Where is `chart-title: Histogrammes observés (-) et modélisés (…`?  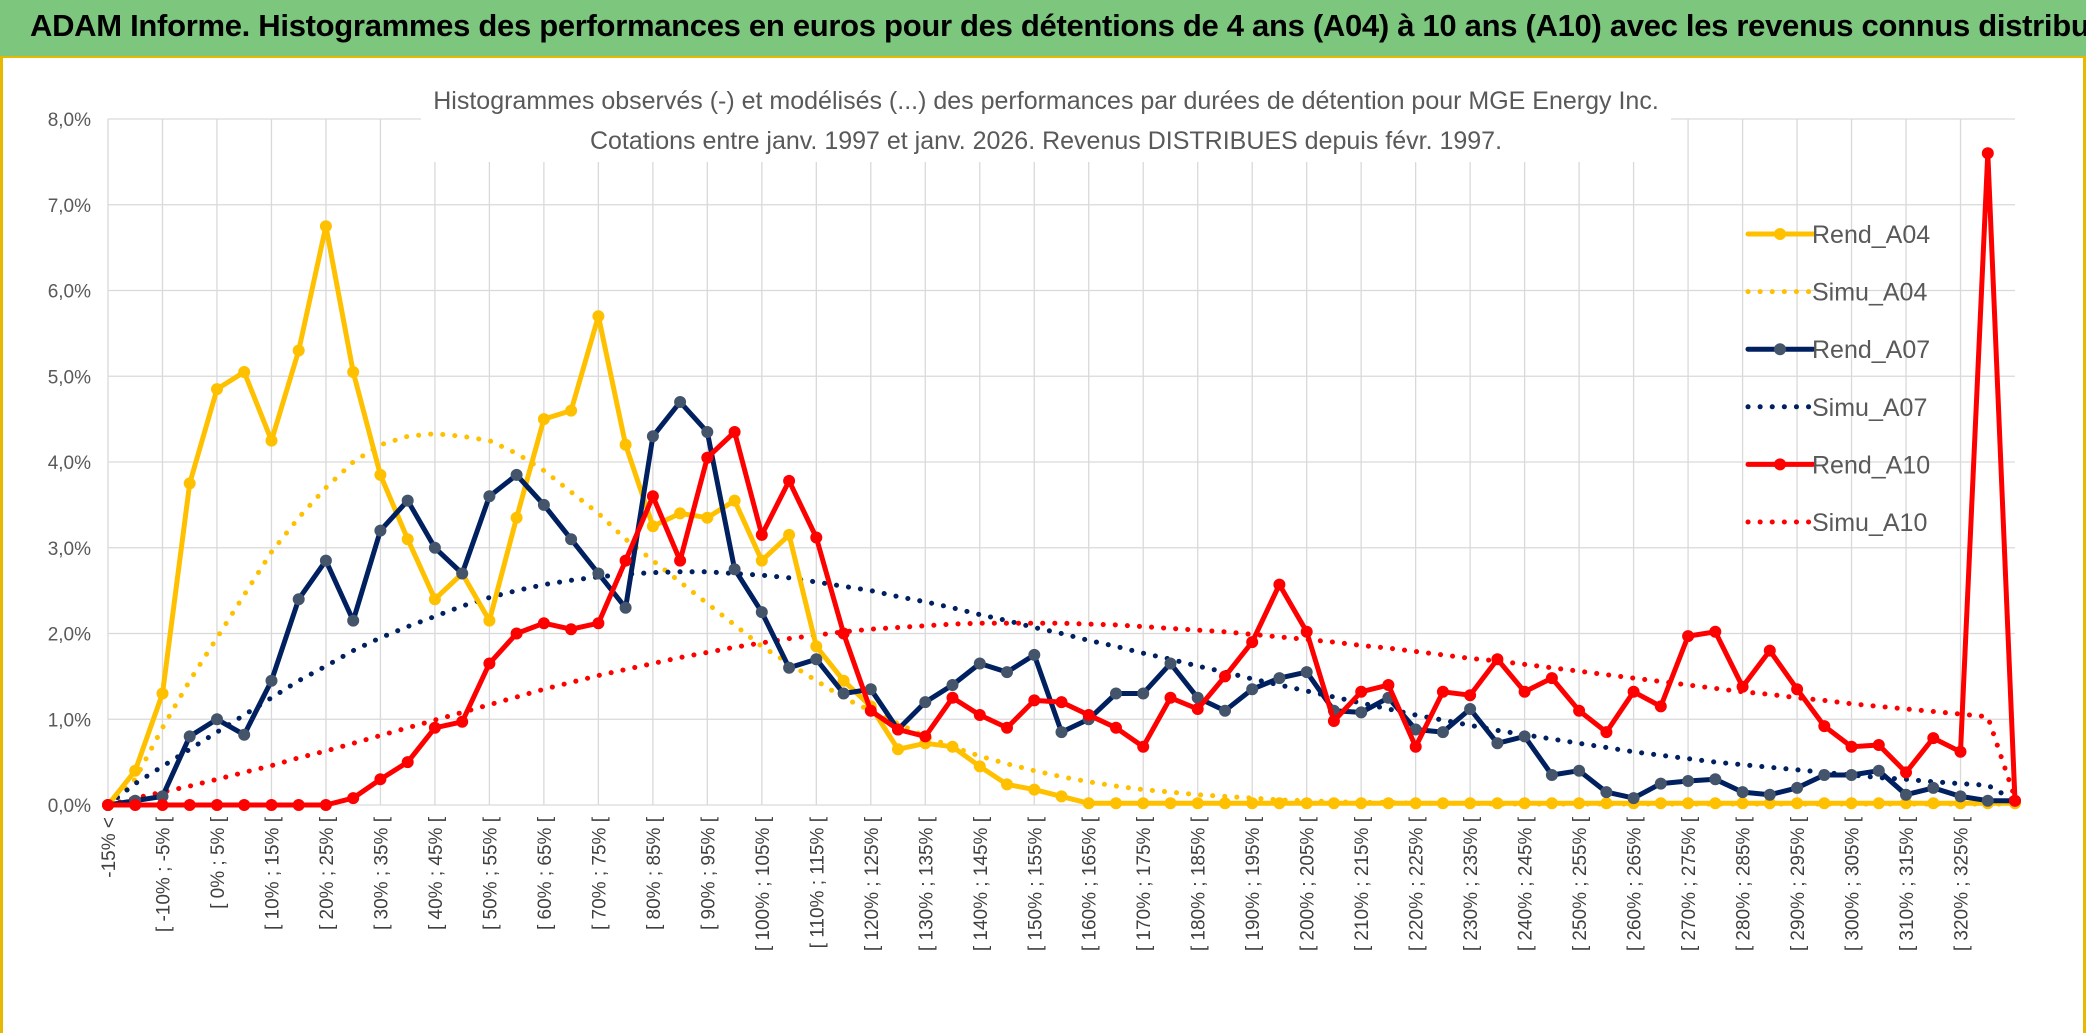
chart-title: Histogrammes observés (-) et modélisés (… is located at coordinates (1046, 101).